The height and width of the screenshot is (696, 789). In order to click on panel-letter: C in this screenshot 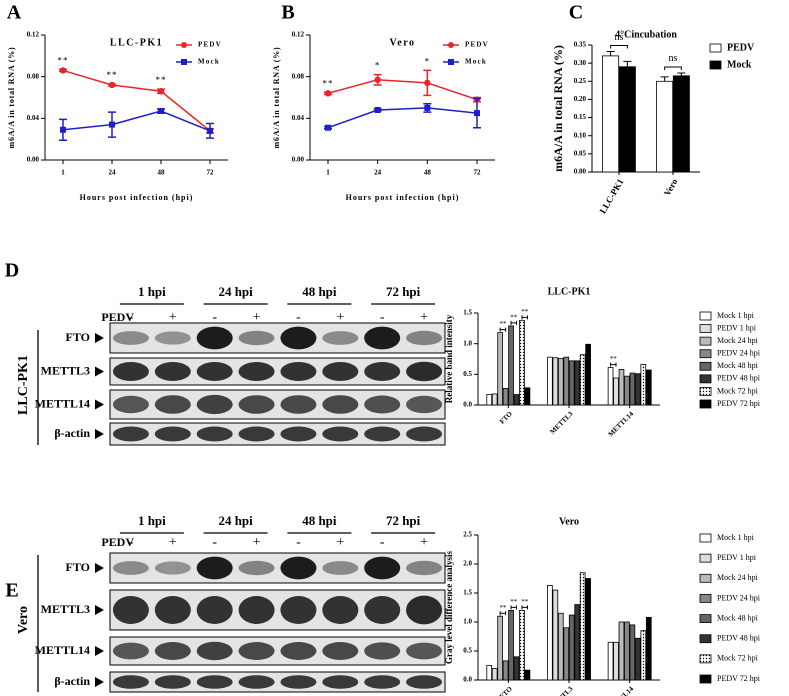, I will do `click(576, 13)`.